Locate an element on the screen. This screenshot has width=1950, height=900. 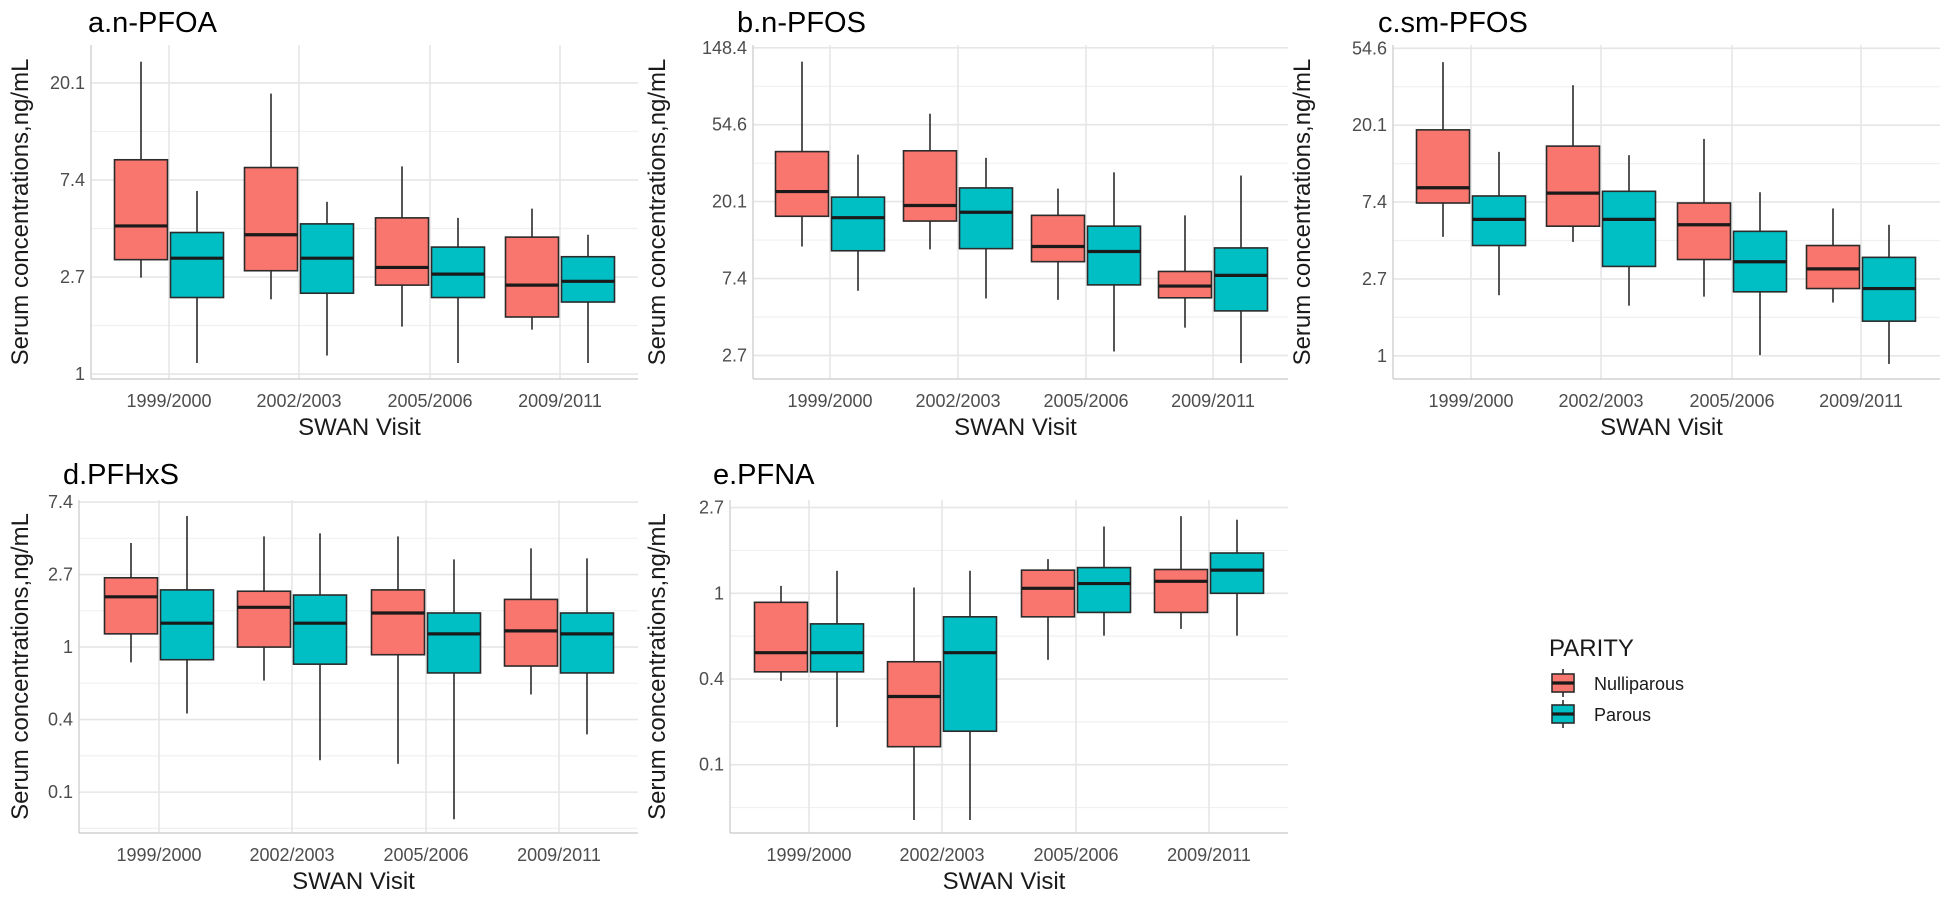
y-tick-label: 1 is located at coordinates (719, 593).